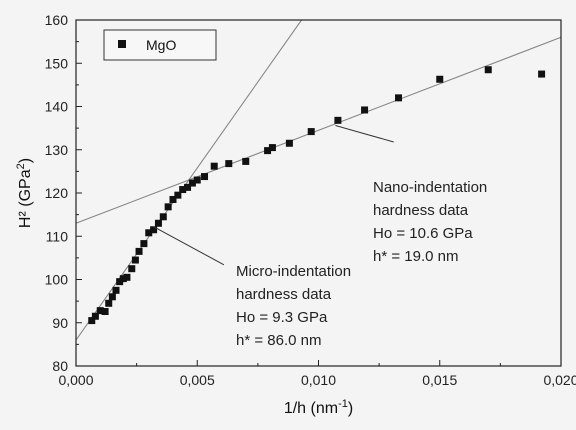 The height and width of the screenshot is (430, 576). What do you see at coordinates (318, 407) in the screenshot?
I see `x-axis-title: 1/h (nm-1)` at bounding box center [318, 407].